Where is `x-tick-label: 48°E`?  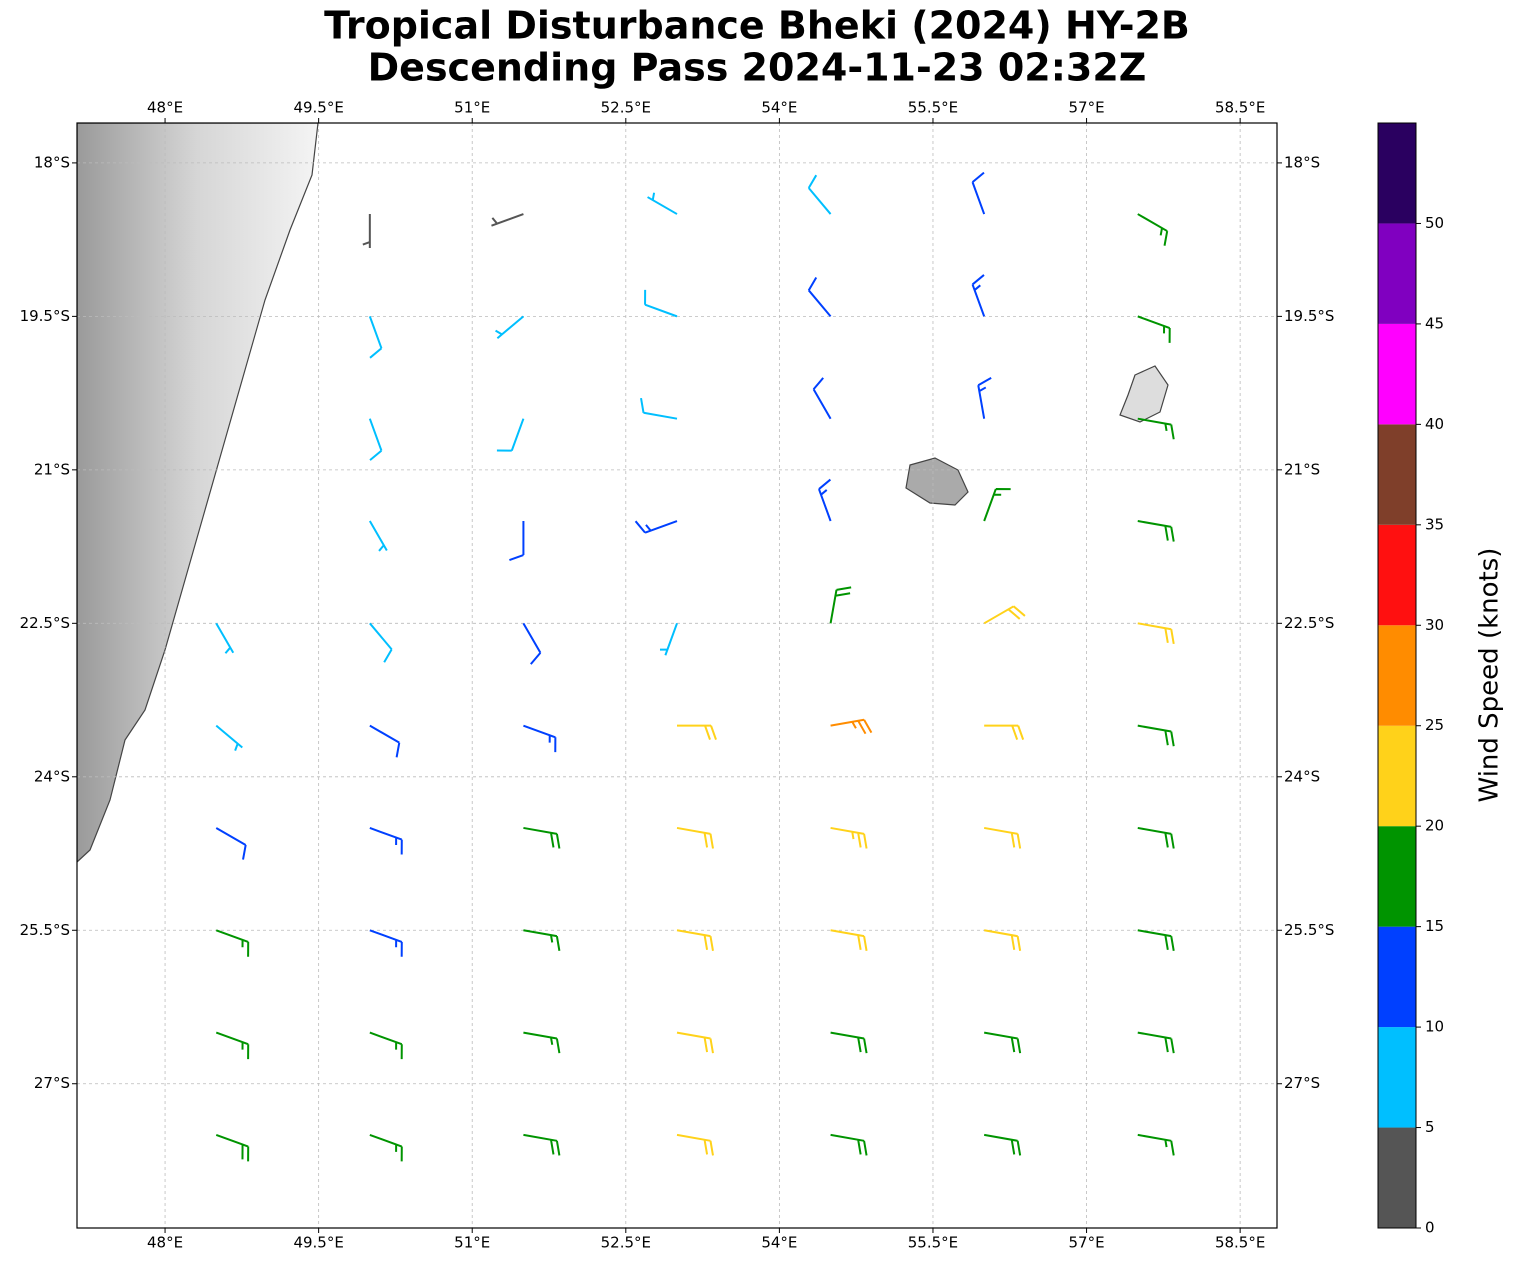 x-tick-label: 48°E is located at coordinates (165, 108).